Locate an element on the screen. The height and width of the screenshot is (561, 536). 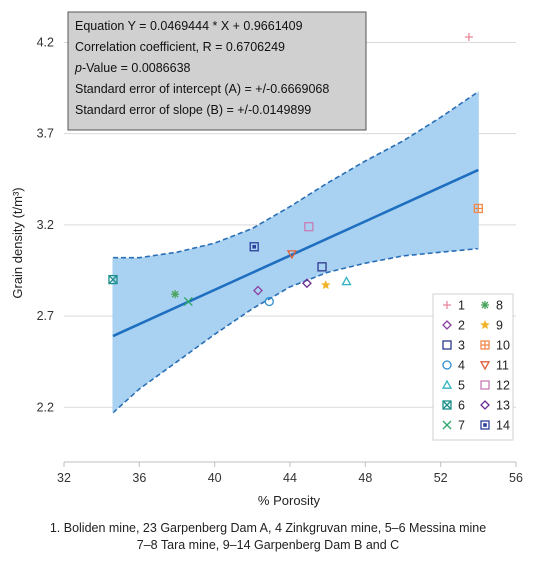
legend-label-11: 11 is located at coordinates (502, 366).